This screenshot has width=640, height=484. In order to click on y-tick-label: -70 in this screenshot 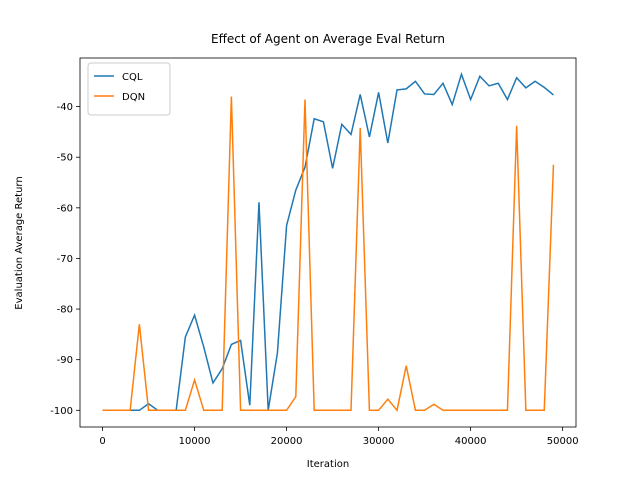, I will do `click(65, 259)`.